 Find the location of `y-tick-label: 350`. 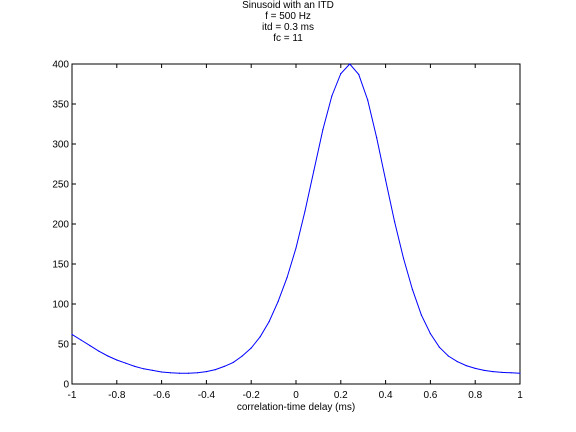

y-tick-label: 350 is located at coordinates (60, 105).